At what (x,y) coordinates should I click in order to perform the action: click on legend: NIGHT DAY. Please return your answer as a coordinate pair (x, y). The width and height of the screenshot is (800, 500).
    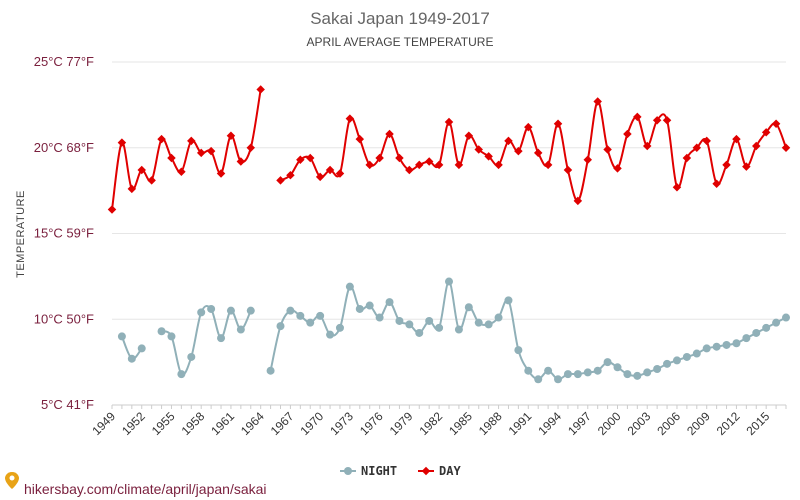
    Looking at the image, I should click on (400, 471).